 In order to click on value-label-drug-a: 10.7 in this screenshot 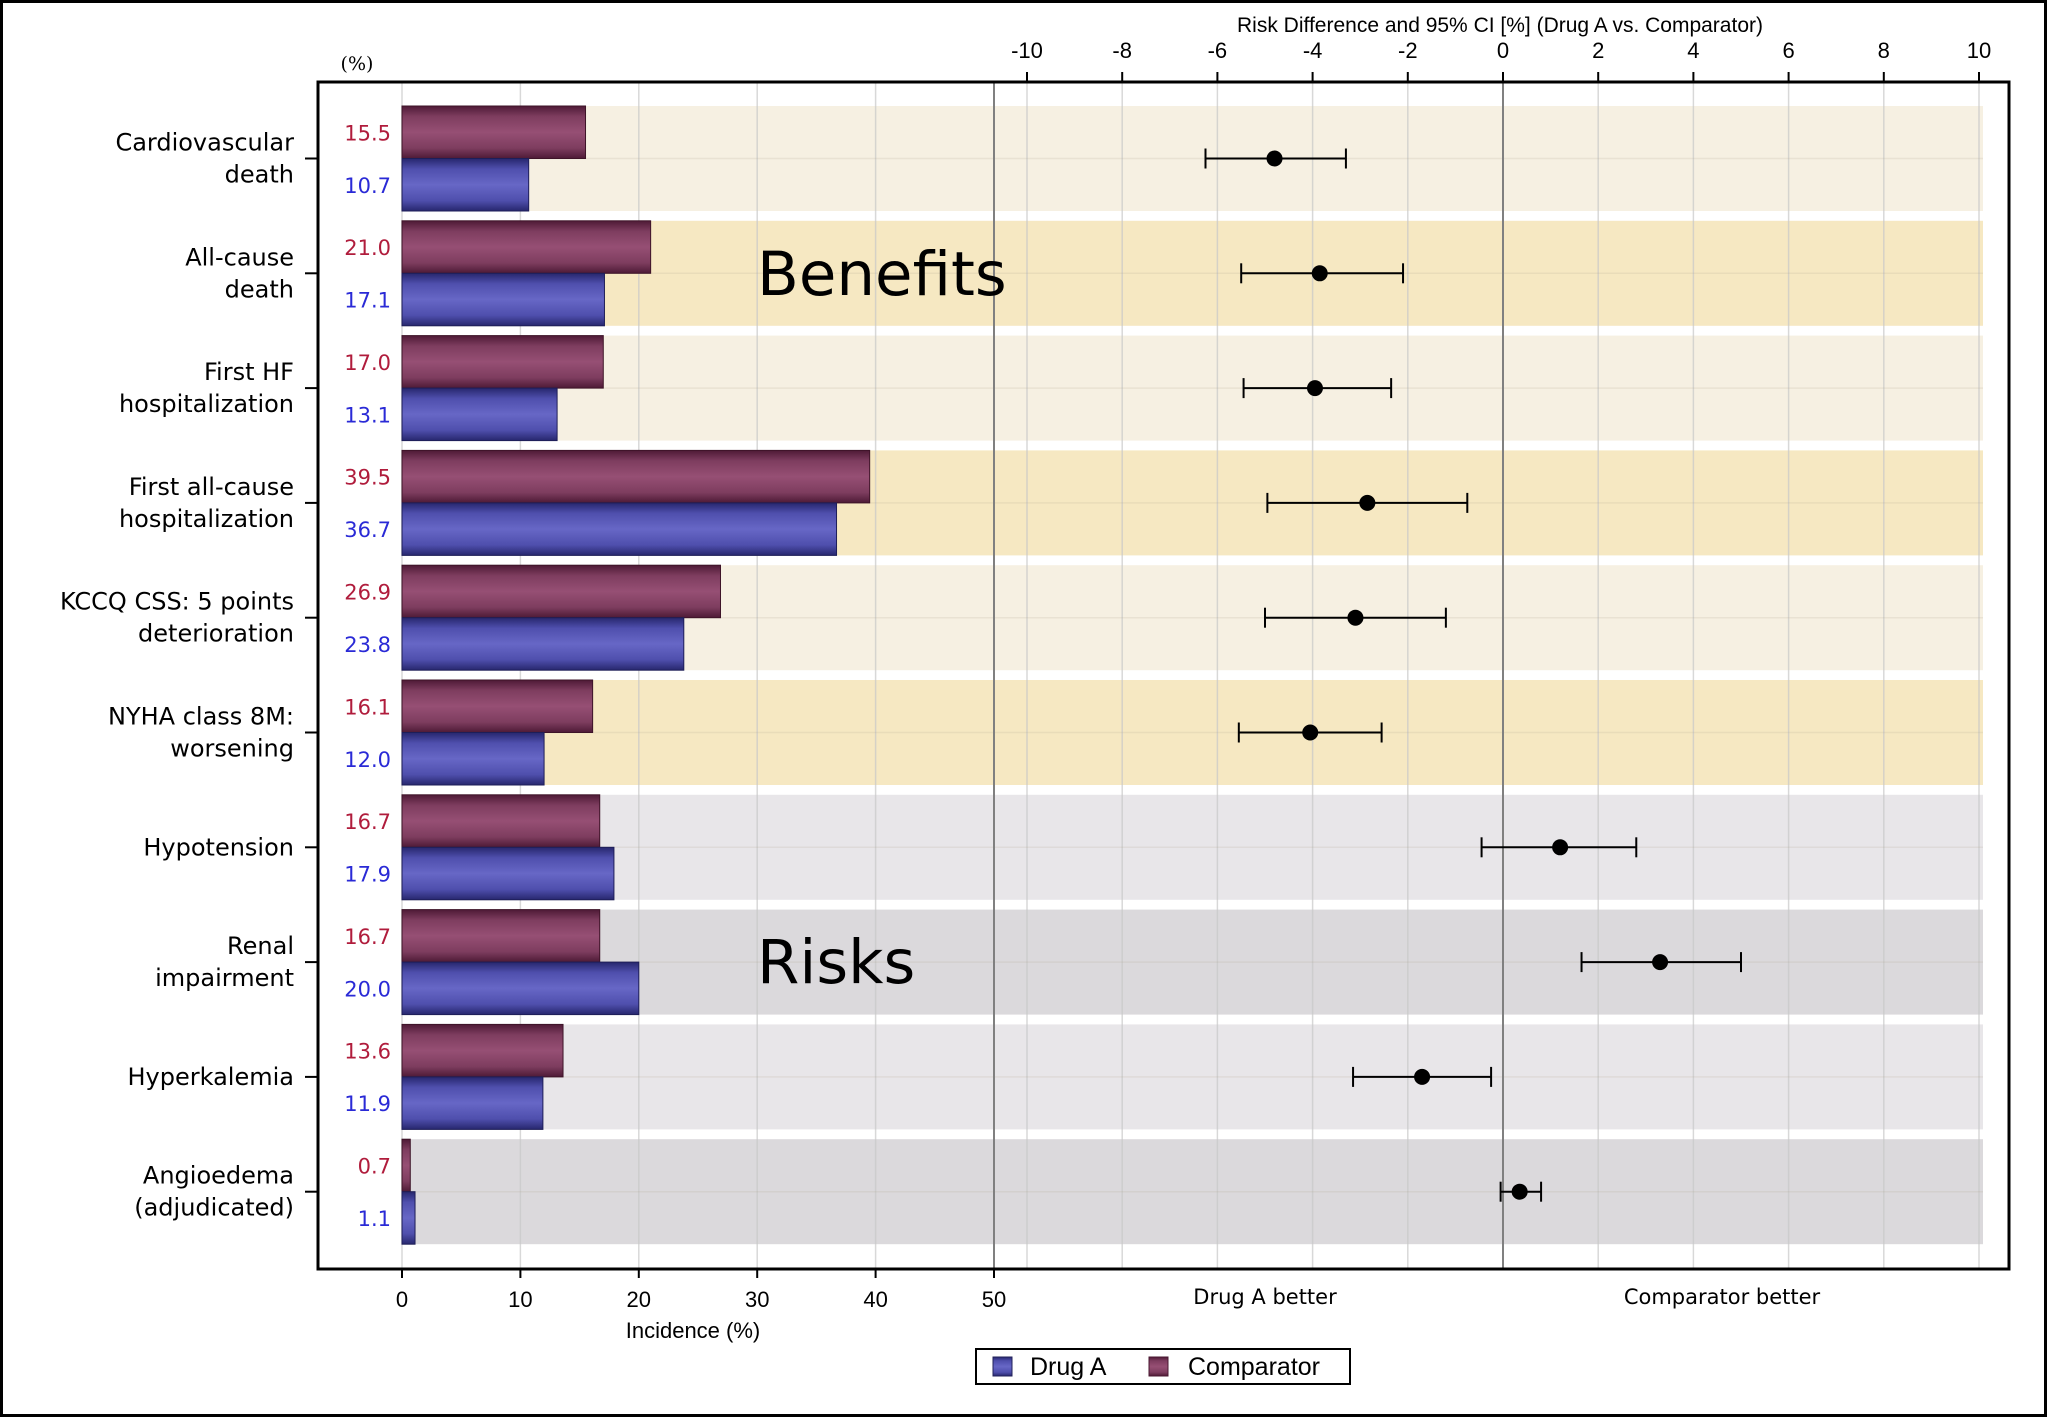, I will do `click(367, 186)`.